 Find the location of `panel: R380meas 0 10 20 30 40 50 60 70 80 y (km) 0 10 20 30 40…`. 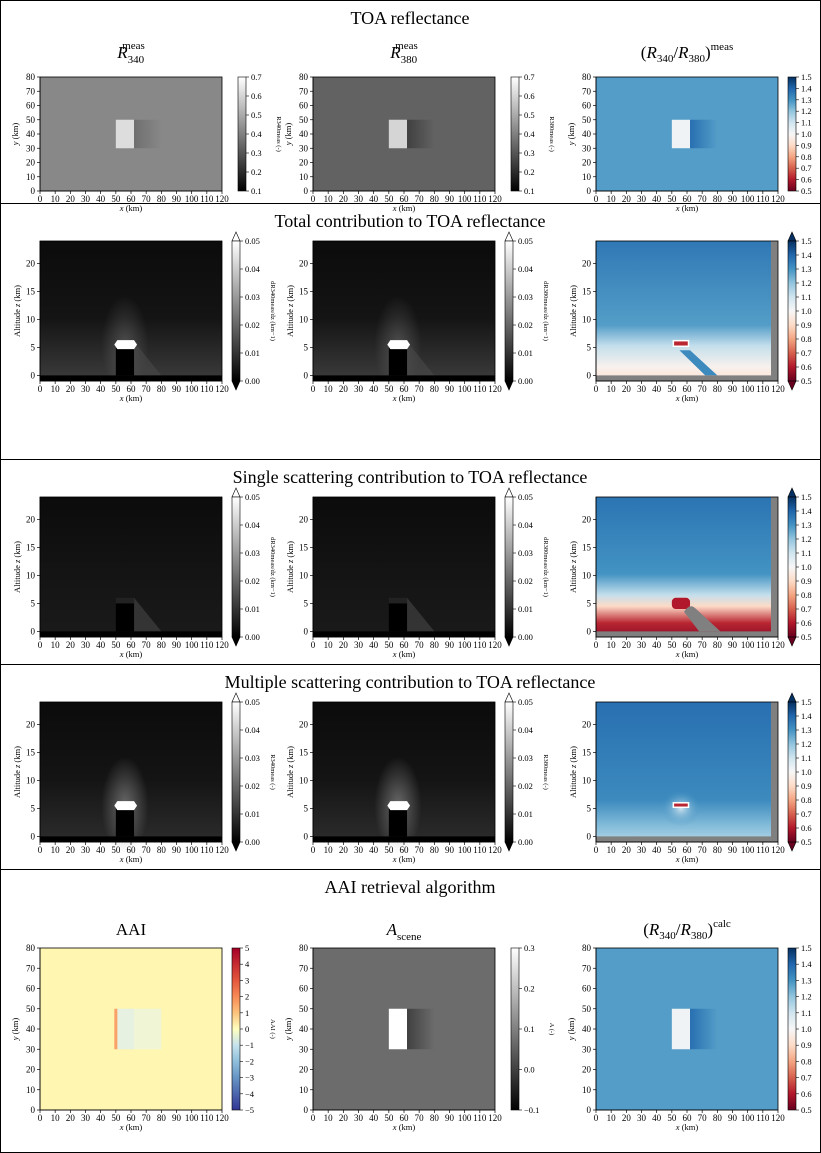

panel: R380meas 0 10 20 30 40 50 60 70 80 y (km) 0 10 20 30 40… is located at coordinates (419, 126).